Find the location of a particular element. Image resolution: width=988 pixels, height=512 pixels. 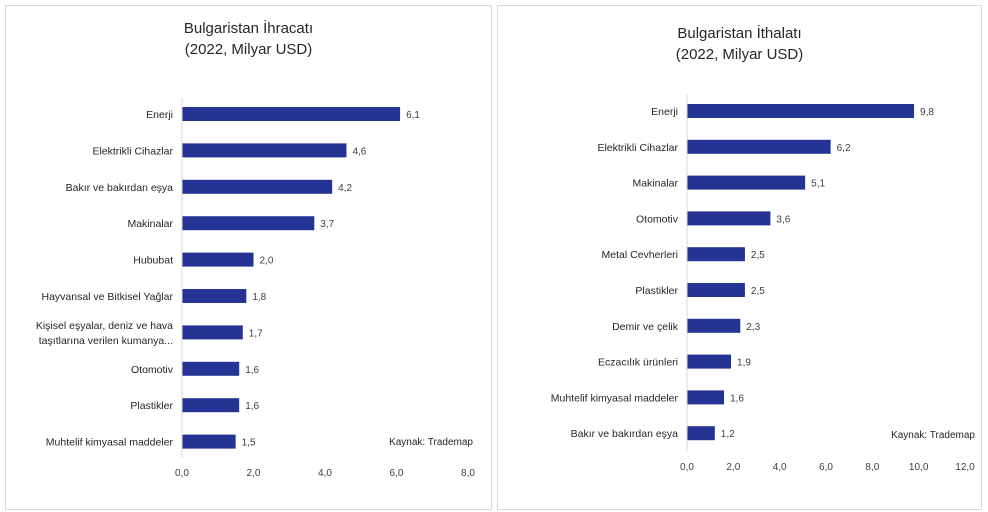

value-label: 6,1 is located at coordinates (413, 115).